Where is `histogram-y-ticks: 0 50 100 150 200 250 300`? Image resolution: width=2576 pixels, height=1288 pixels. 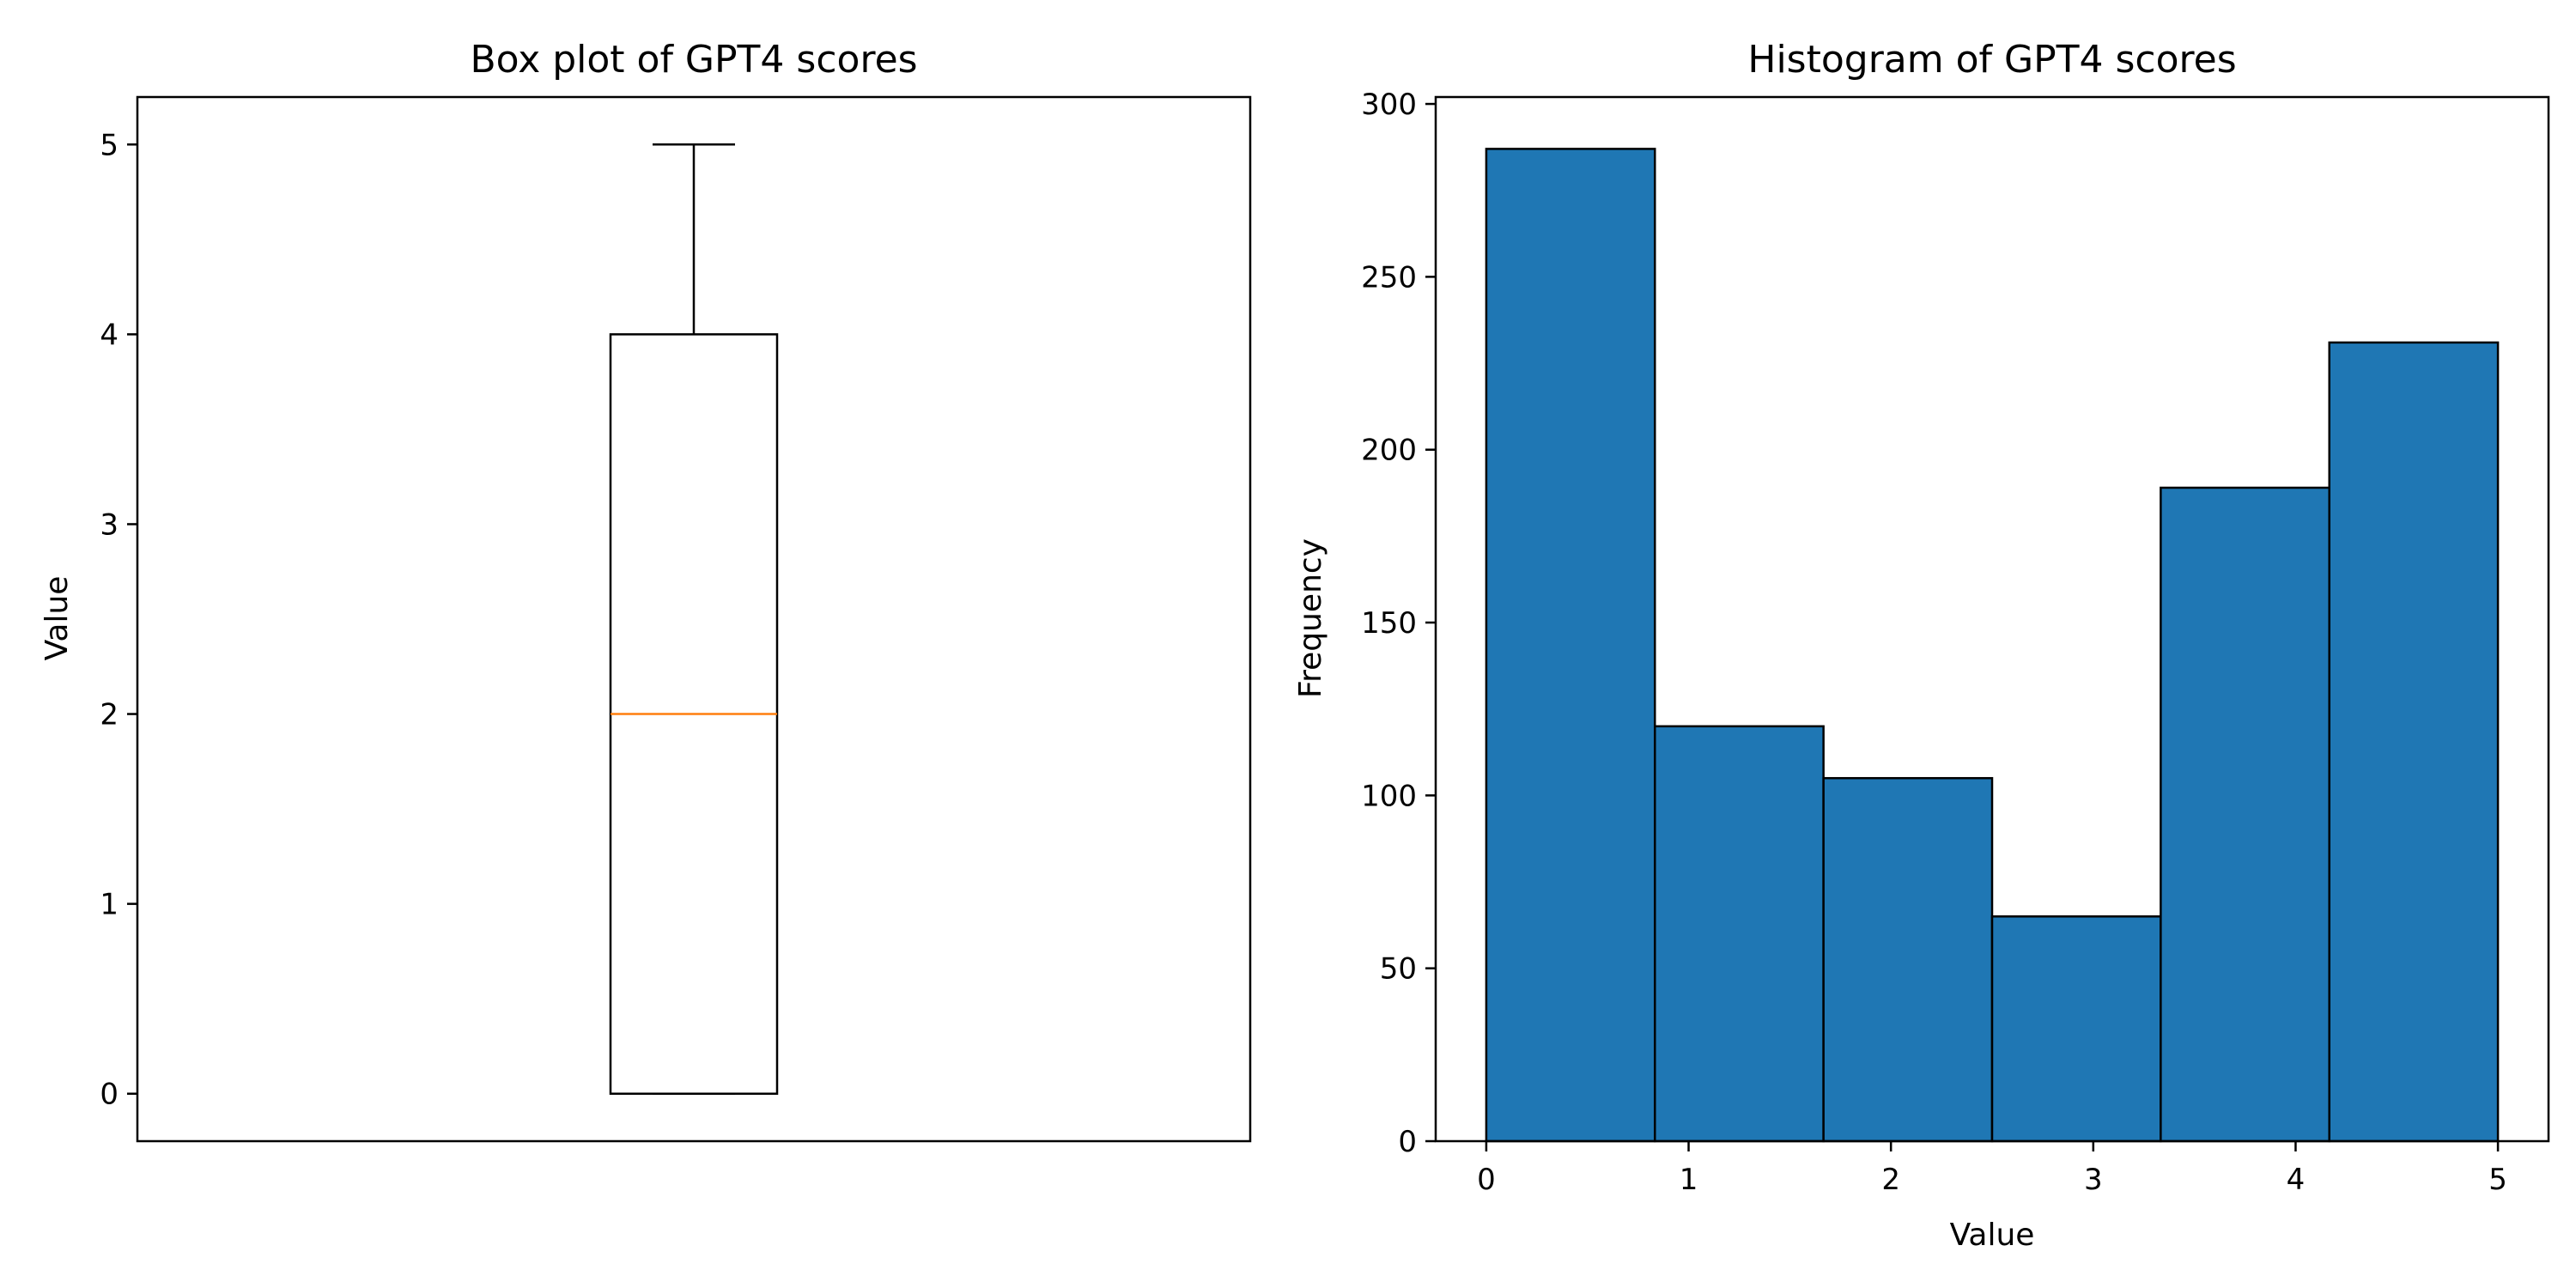
histogram-y-ticks: 0 50 100 150 200 250 300 is located at coordinates (1398, 623).